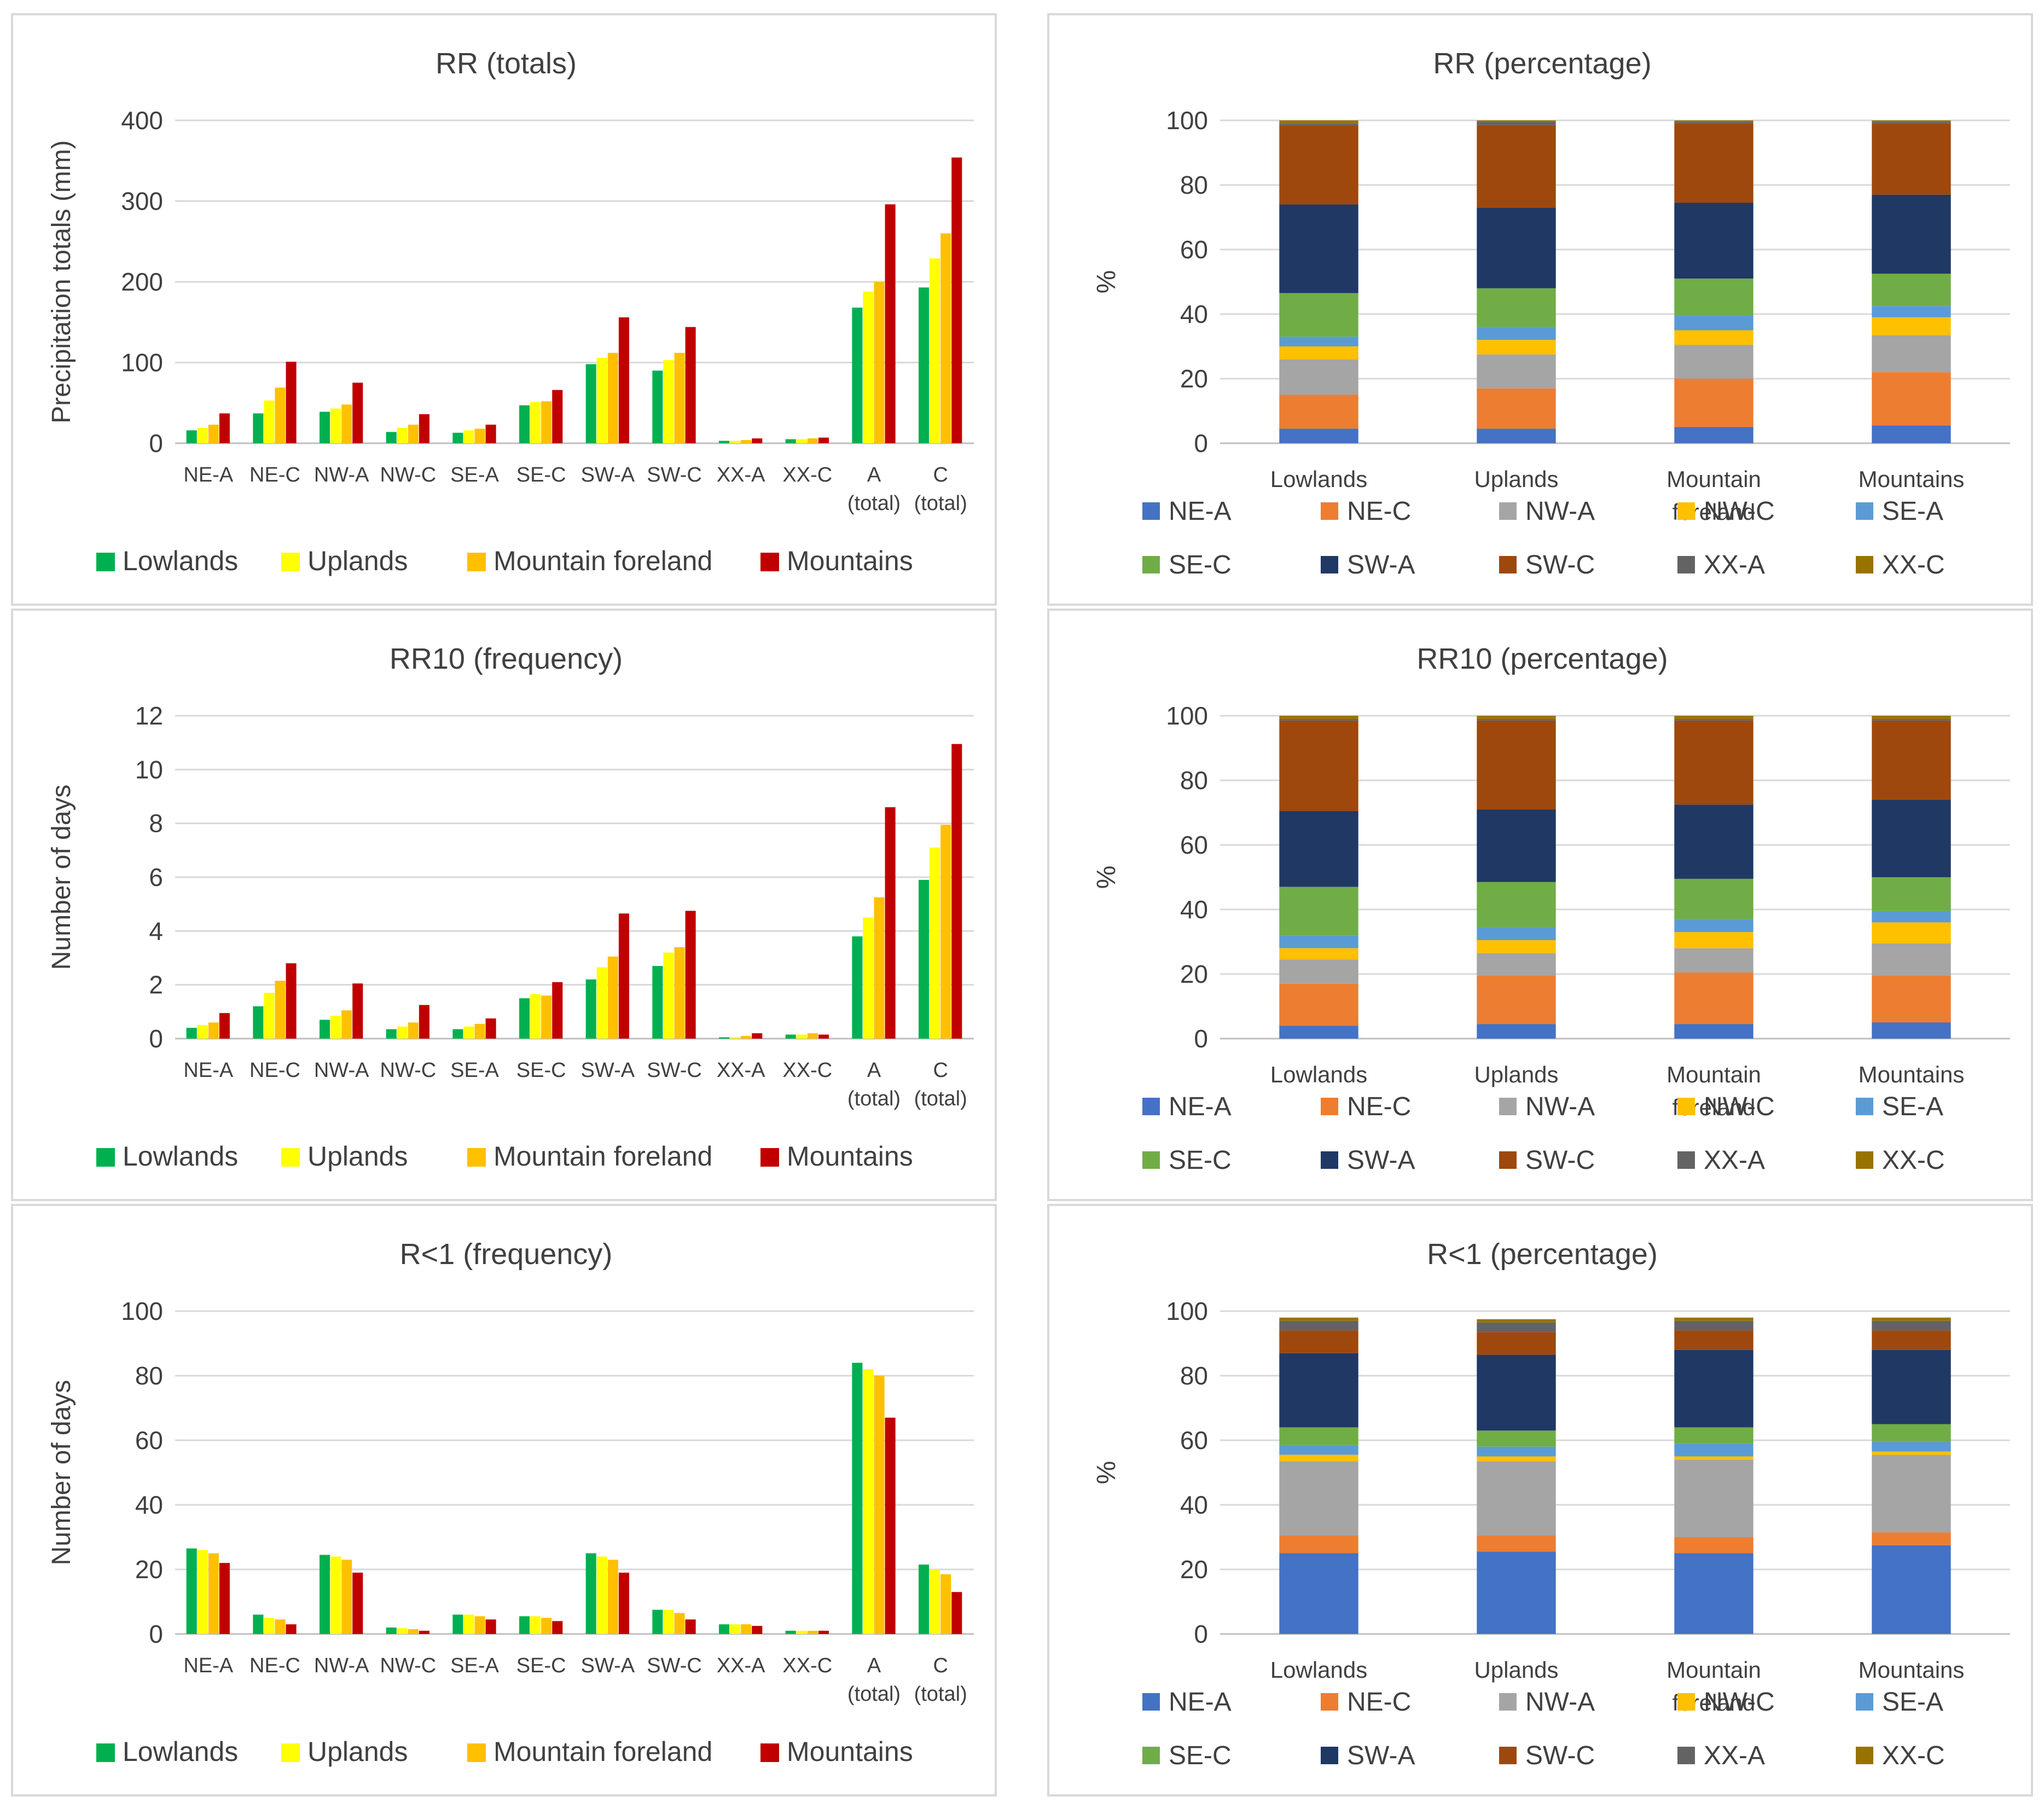 The image size is (2044, 1808). I want to click on legend-label-ne-a: NE-A, so click(1200, 1703).